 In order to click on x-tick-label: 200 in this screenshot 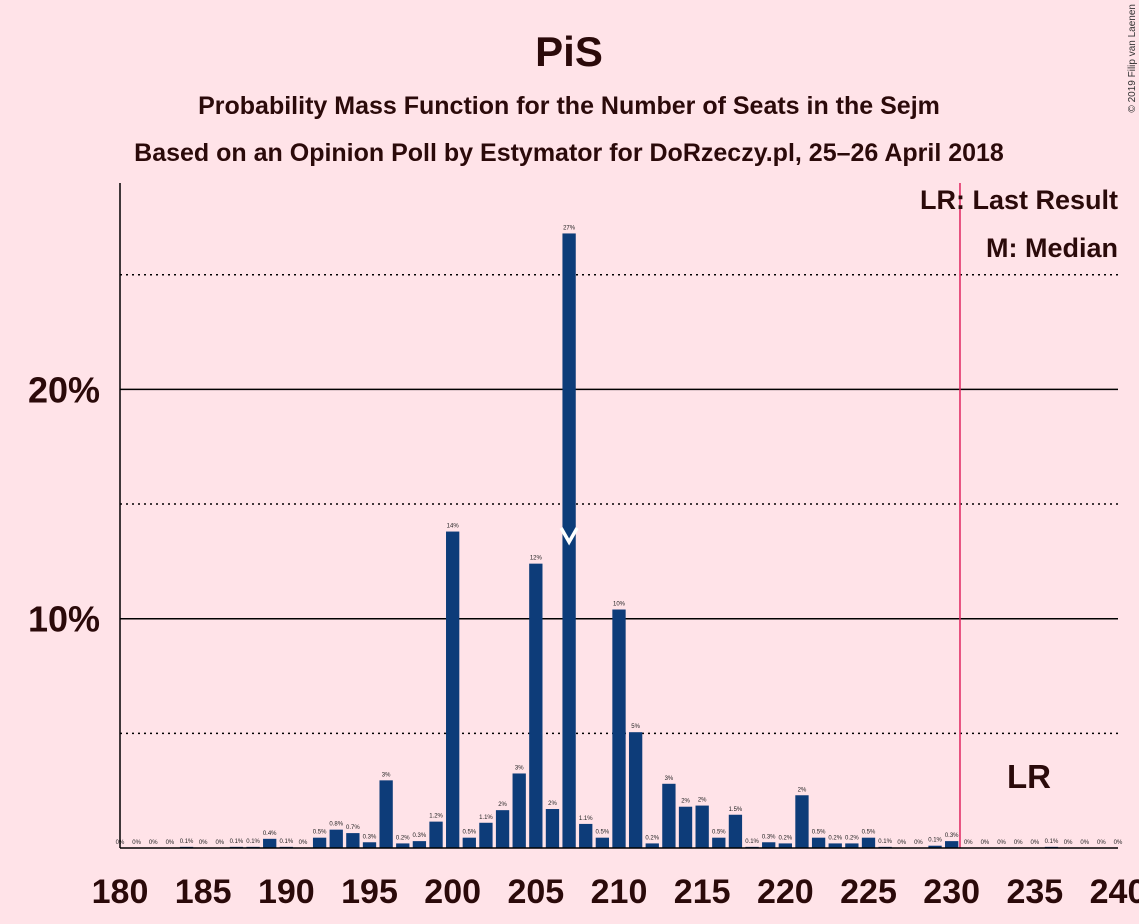, I will do `click(452, 892)`.